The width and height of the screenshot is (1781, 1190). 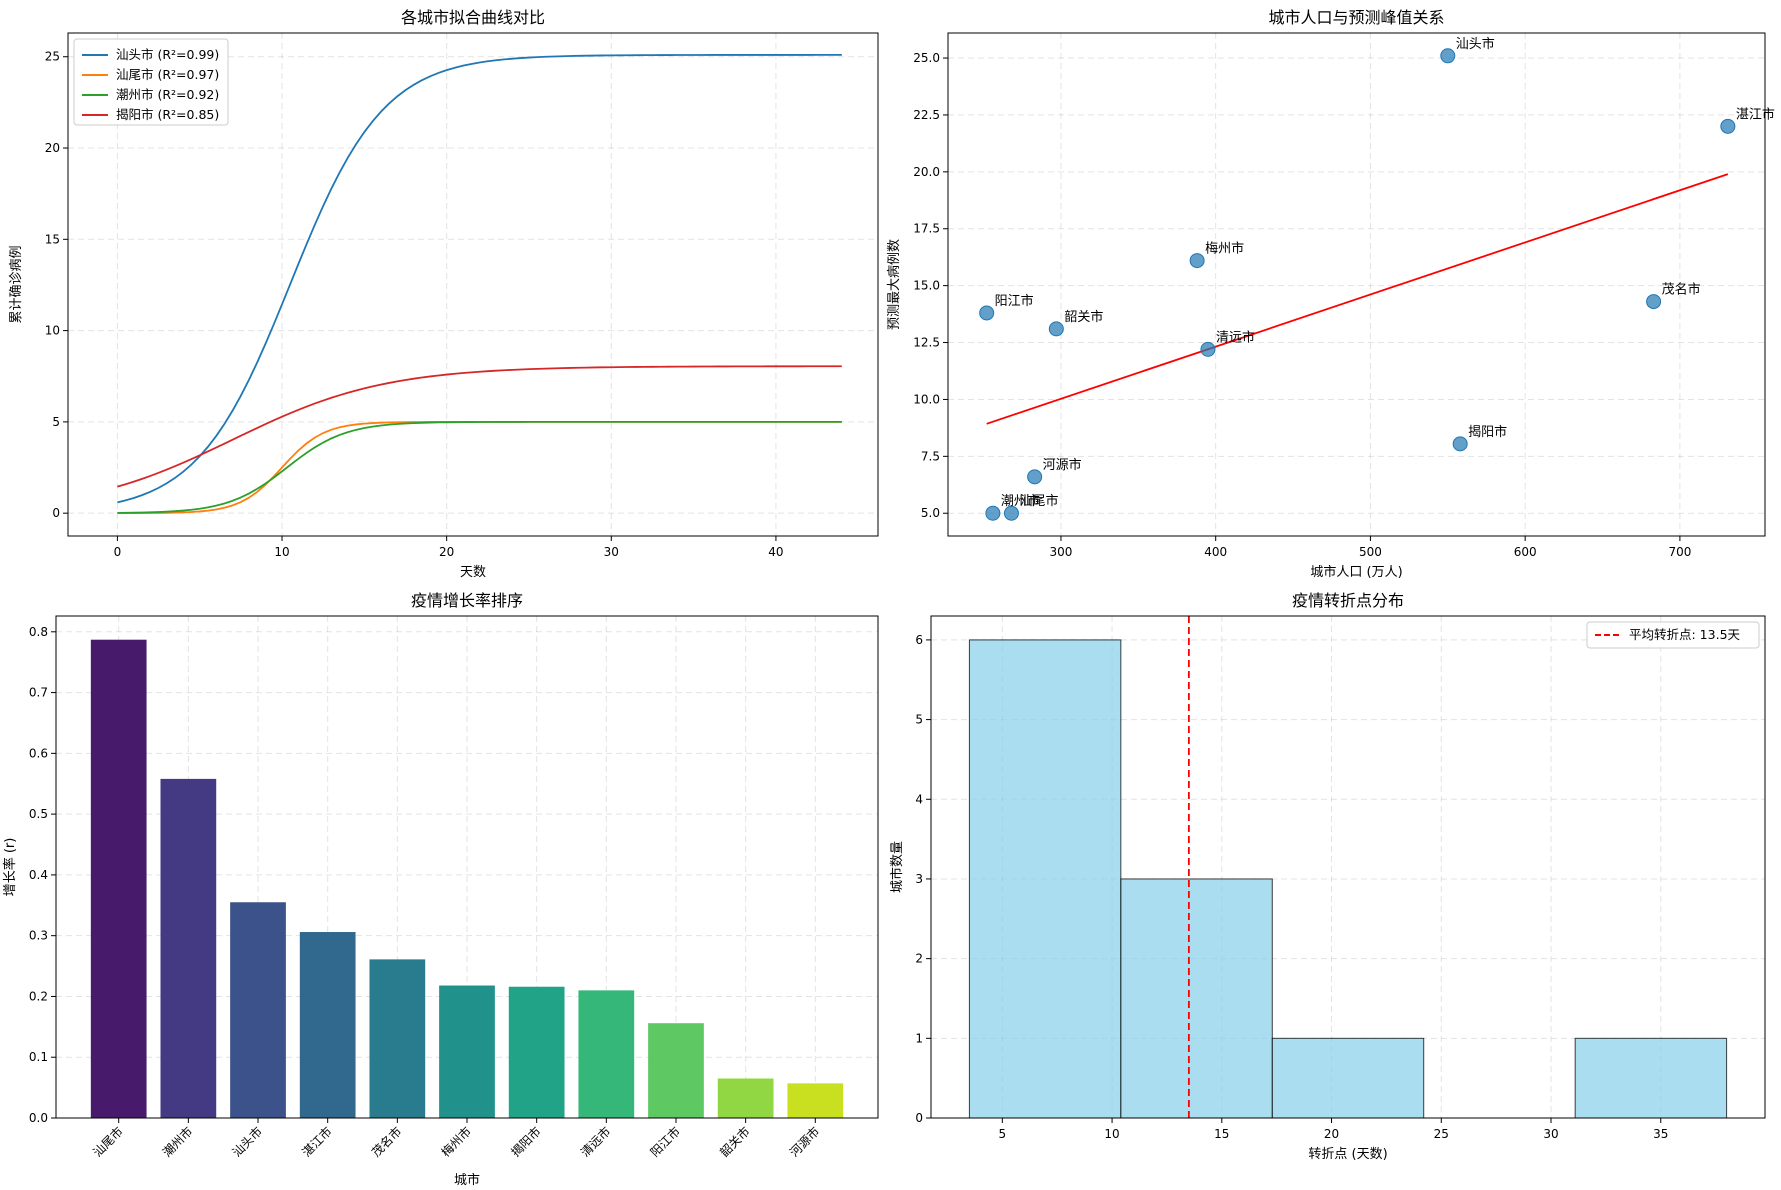 I want to click on y-tick-label: 22.5, so click(x=926, y=115).